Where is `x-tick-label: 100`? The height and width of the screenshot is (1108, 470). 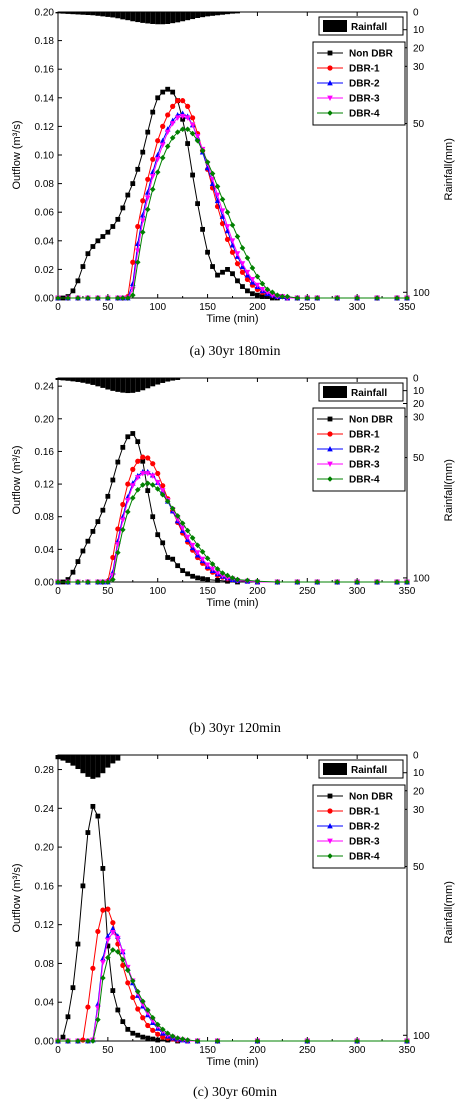 x-tick-label: 100 is located at coordinates (157, 307).